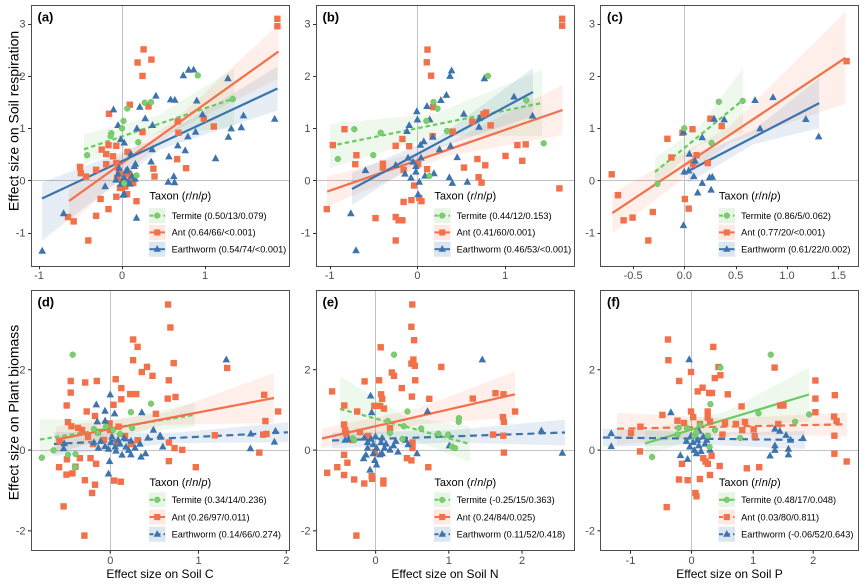 This screenshot has width=865, height=588. What do you see at coordinates (46, 302) in the screenshot?
I see `svg-text: (d)` at bounding box center [46, 302].